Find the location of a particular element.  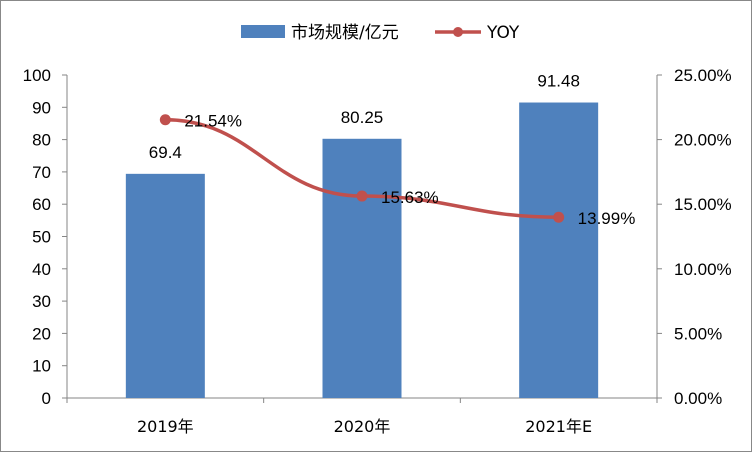

right-tick-label: 0.00% is located at coordinates (698, 398).